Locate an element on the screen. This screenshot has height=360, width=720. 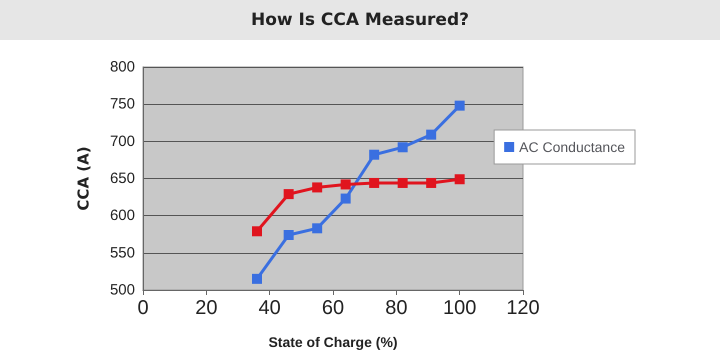
y-axis-title: CCA (A) is located at coordinates (83, 178).